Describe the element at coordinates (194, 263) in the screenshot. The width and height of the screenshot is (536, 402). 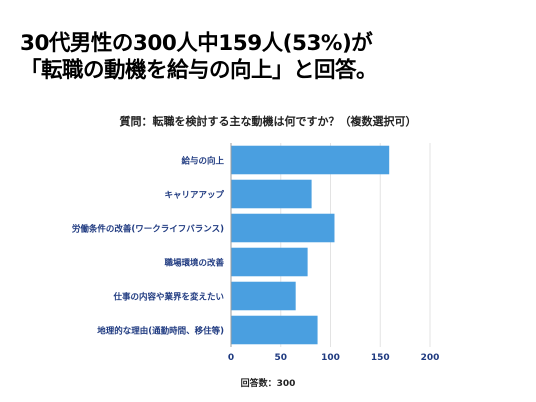
I see `category-label: 職場環境の改善` at that location.